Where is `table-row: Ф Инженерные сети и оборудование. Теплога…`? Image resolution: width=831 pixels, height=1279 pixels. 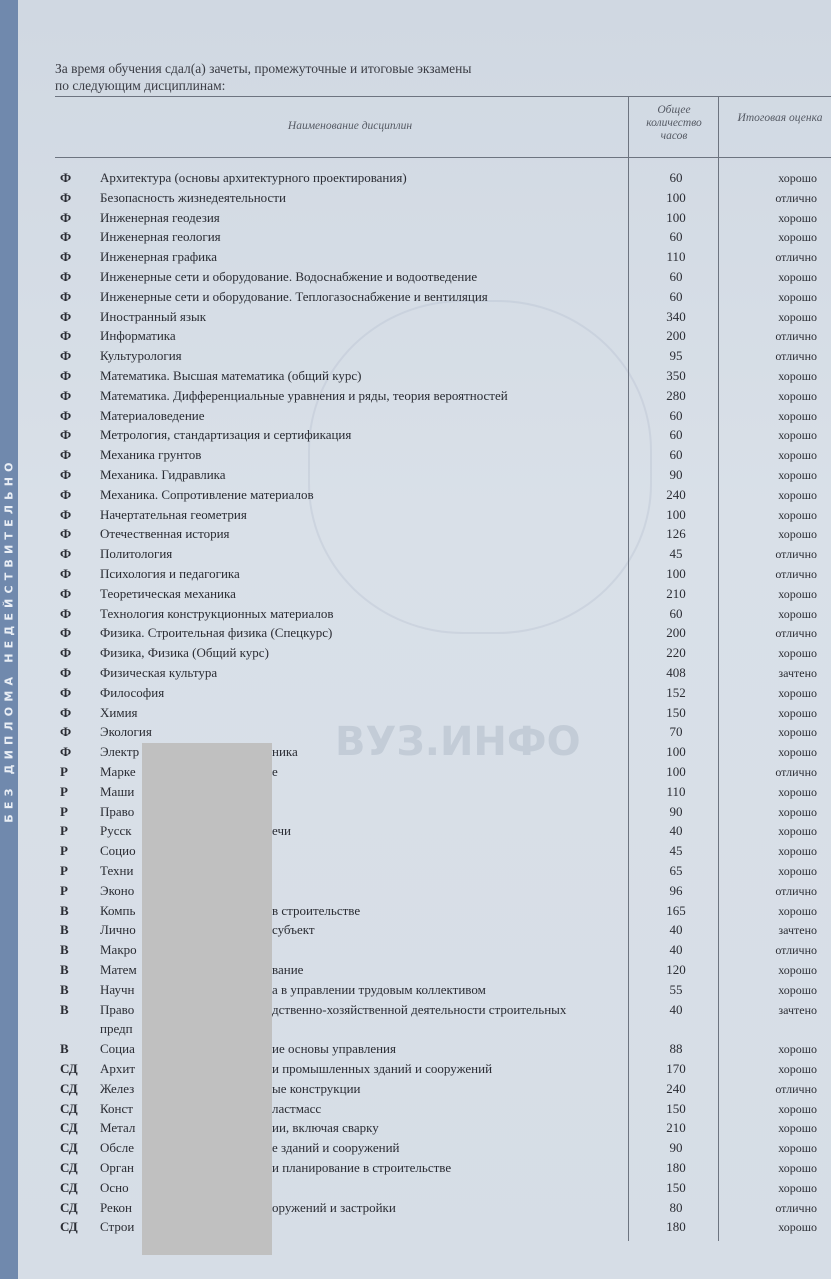
table-row: Ф Инженерные сети и оборудование. Теплога… is located at coordinates (415, 297).